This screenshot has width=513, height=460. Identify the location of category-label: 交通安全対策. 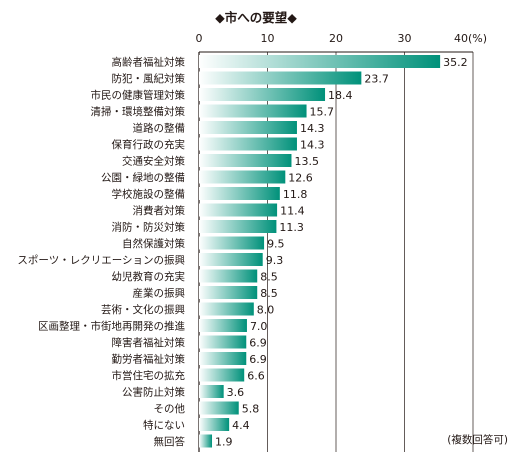
(153, 161).